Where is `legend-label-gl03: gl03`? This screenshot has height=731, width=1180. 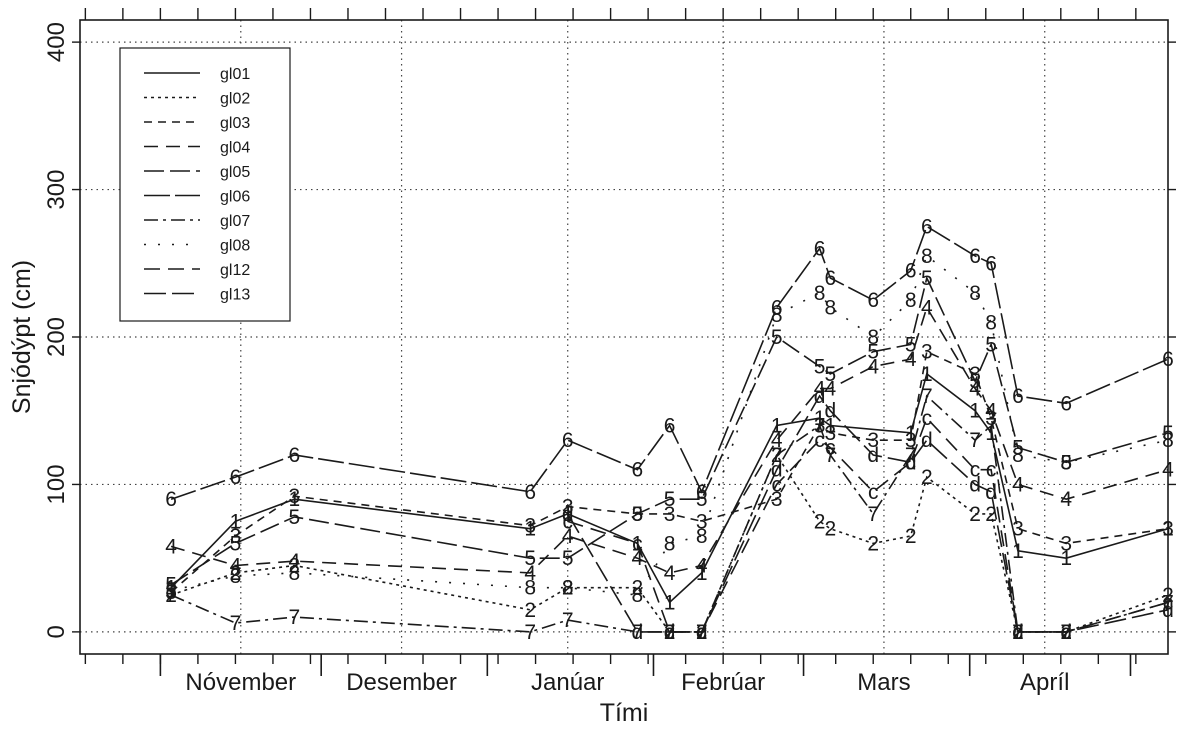
legend-label-gl03: gl03 is located at coordinates (235, 123).